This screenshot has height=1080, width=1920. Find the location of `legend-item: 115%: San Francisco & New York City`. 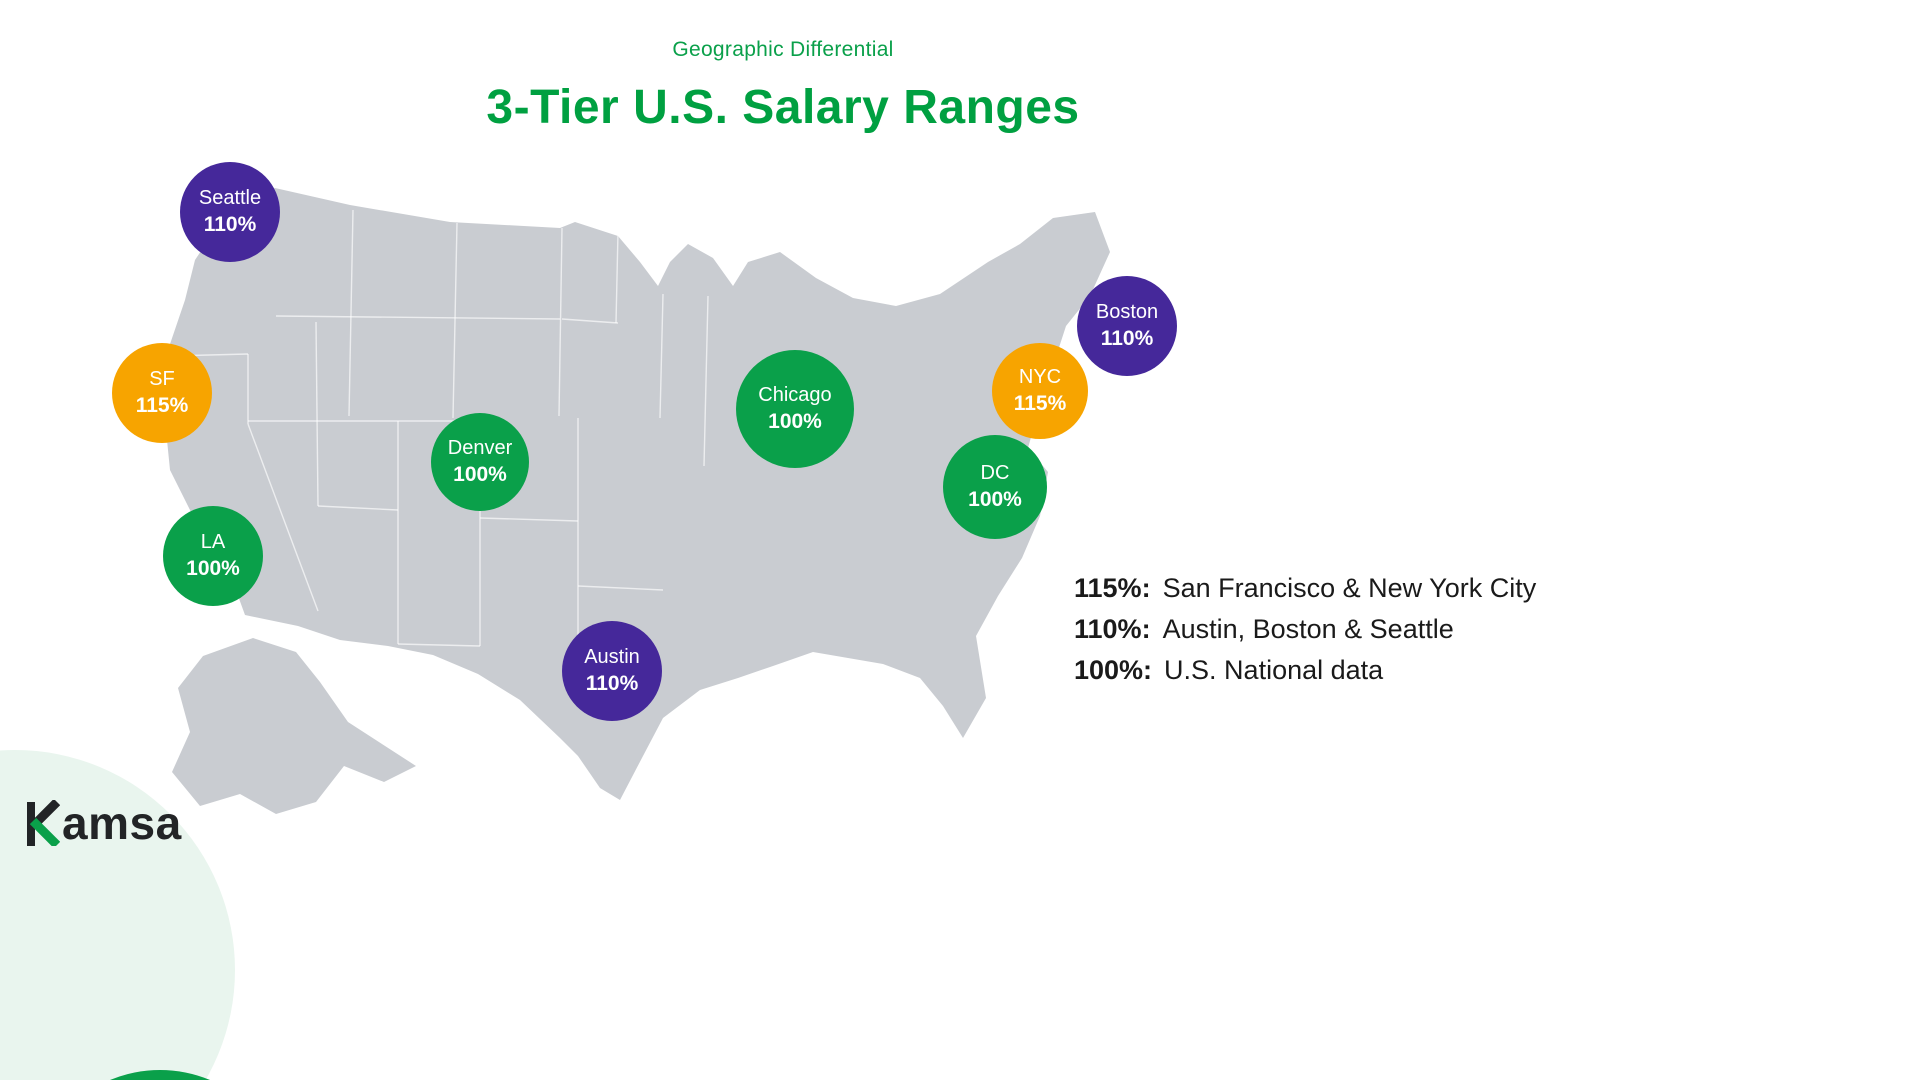

legend-item: 115%: San Francisco & New York City is located at coordinates (1305, 588).